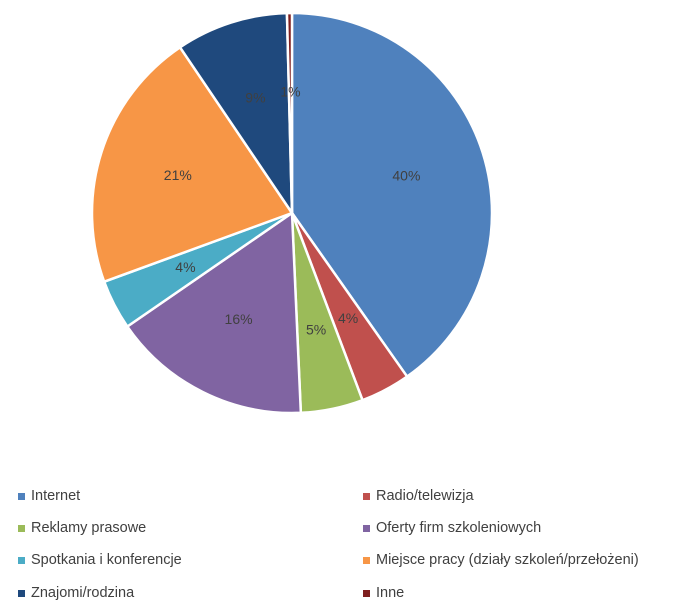 The width and height of the screenshot is (690, 606). What do you see at coordinates (390, 593) in the screenshot?
I see `legend-label: Inne` at bounding box center [390, 593].